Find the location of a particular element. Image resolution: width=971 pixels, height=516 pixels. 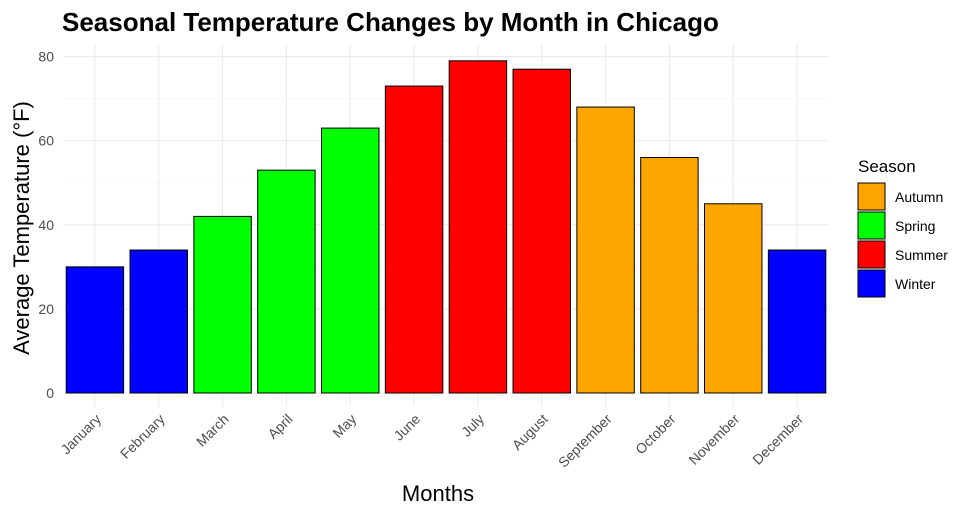

legend-label-autumn: Autumn is located at coordinates (919, 197).